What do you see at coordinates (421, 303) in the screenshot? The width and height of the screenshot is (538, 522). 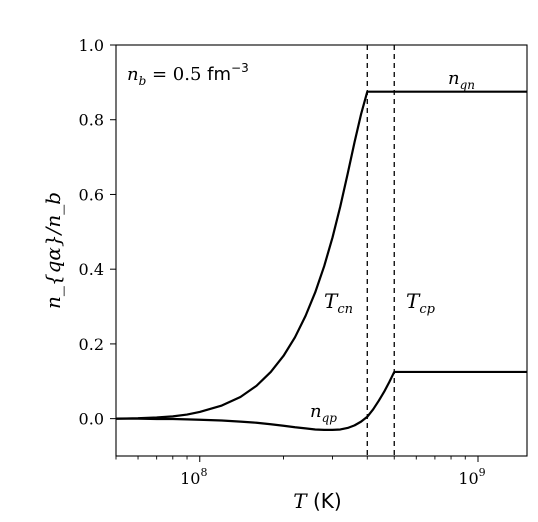 I see `vline-label-cp: Tcp` at bounding box center [421, 303].